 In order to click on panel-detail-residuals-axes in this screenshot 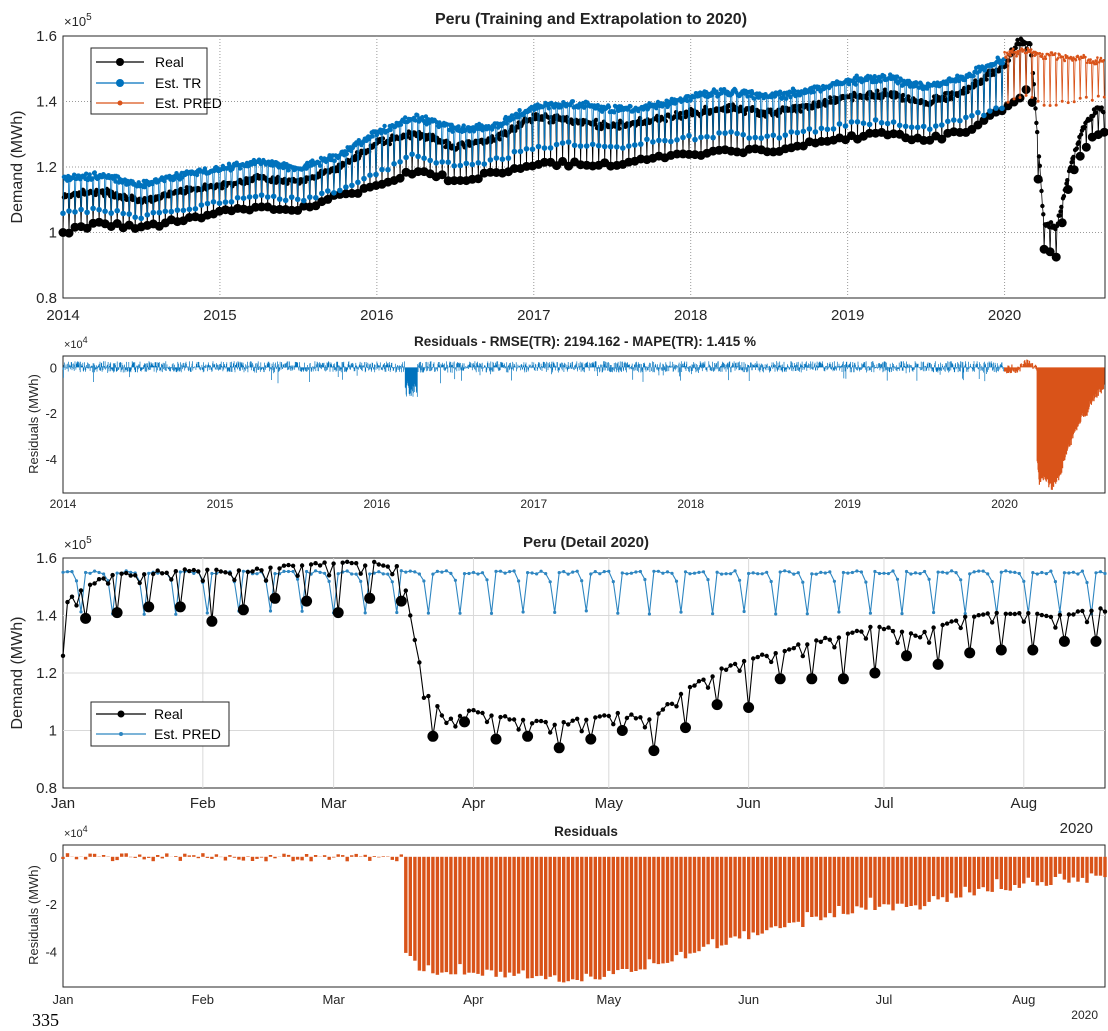, I will do `click(584, 916)`.